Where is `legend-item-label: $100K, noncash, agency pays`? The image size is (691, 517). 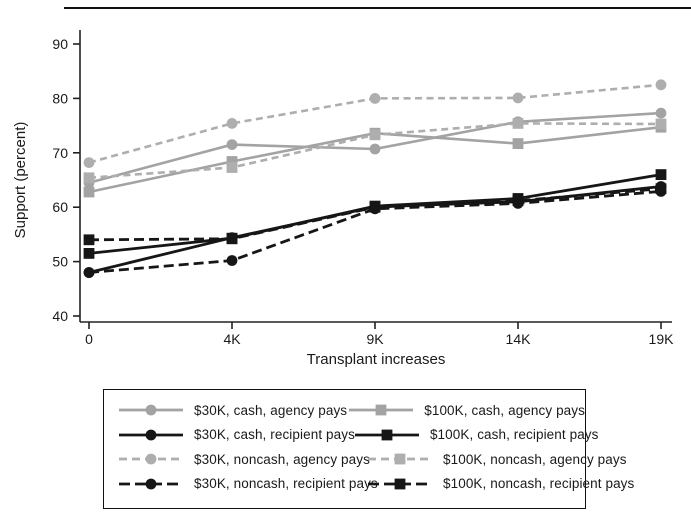
legend-item-label: $100K, noncash, agency pays is located at coordinates (535, 459).